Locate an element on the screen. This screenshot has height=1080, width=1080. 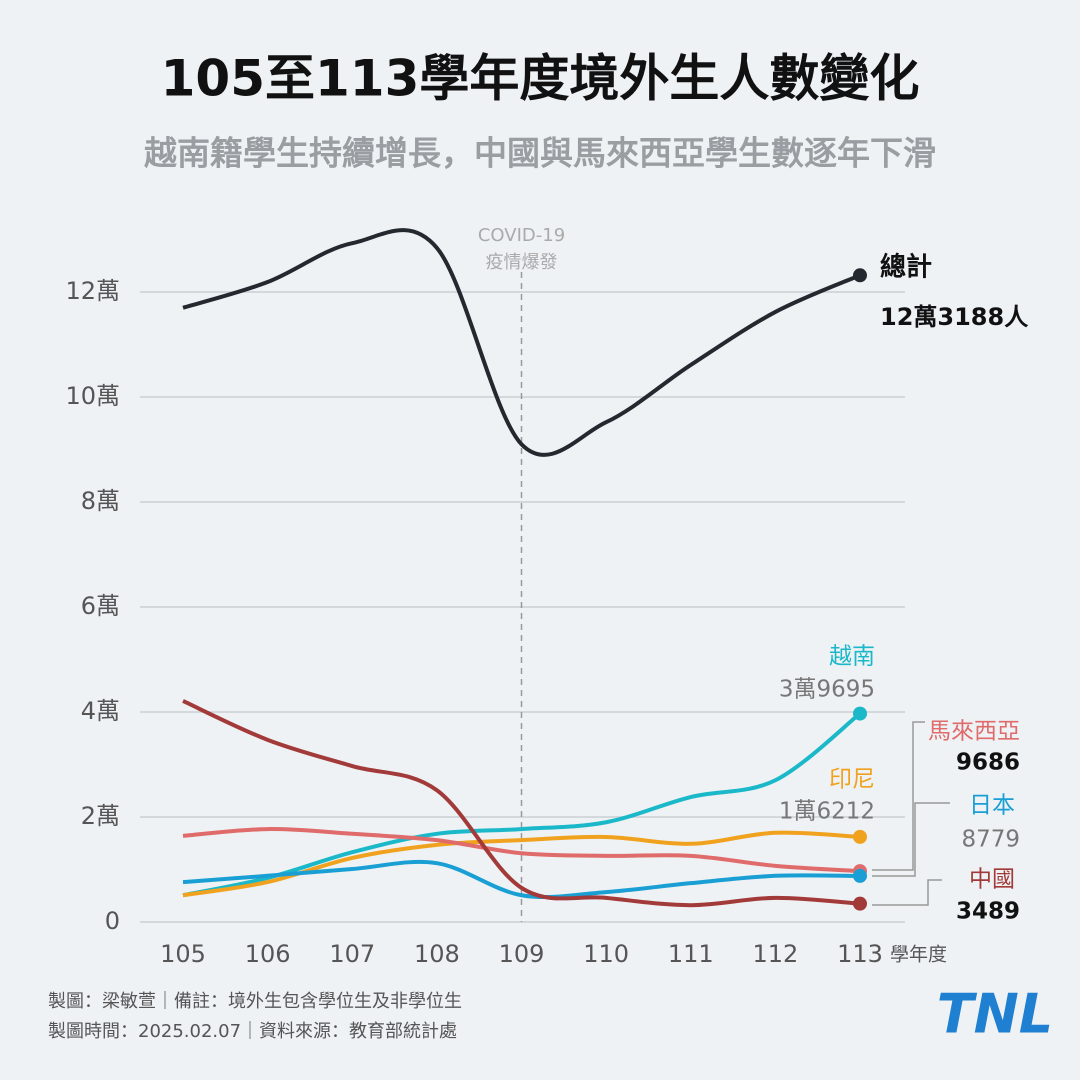
value-label: 8779 is located at coordinates (990, 840).